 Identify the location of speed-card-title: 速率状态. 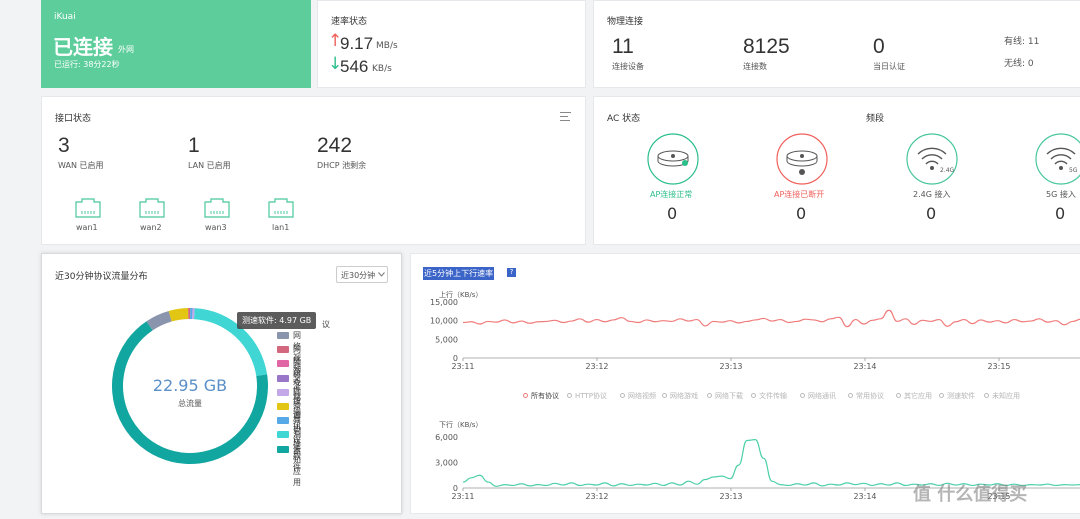
(349, 22).